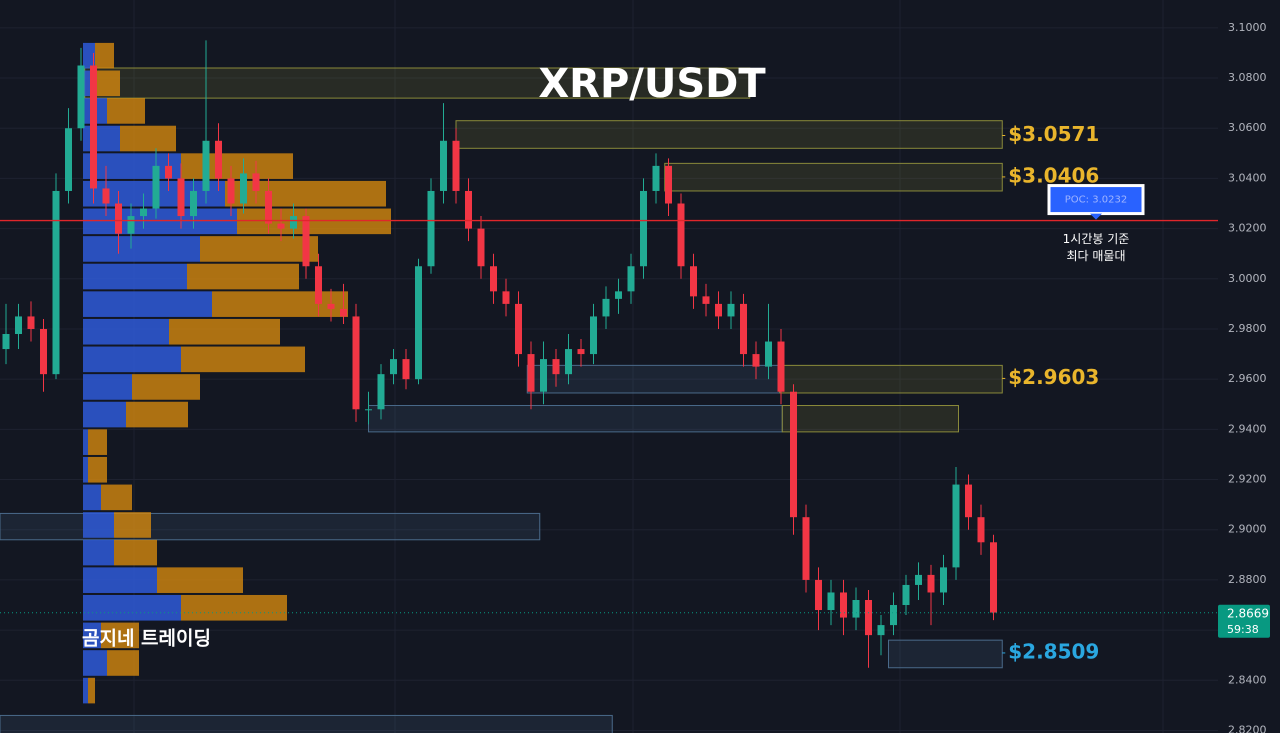  Describe the element at coordinates (1096, 200) in the screenshot. I see `poc-label: POC: 3.0232` at that location.